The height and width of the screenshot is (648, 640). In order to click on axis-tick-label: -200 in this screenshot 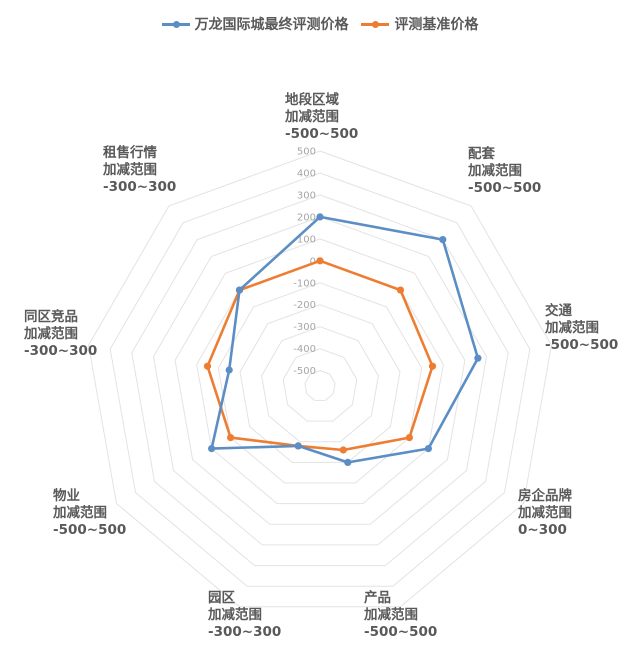, I will do `click(304, 305)`.